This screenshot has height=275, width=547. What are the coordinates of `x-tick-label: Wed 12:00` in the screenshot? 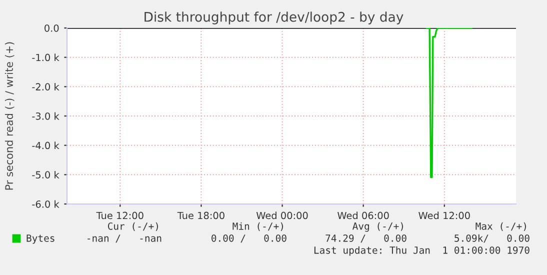 It's located at (444, 216).